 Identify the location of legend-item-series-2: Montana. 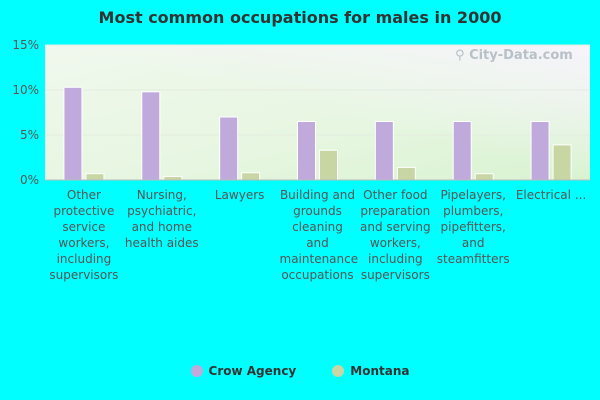
(370, 371).